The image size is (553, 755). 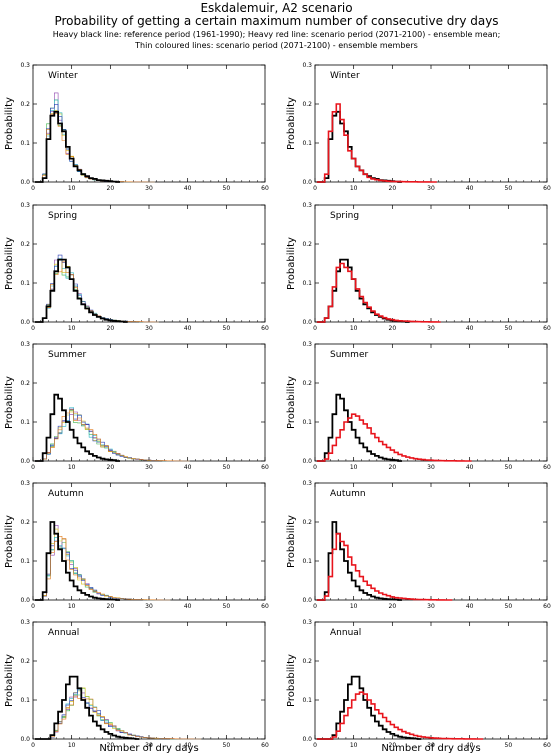 What do you see at coordinates (349, 355) in the screenshot?
I see `season-label-summer-mean: Summer` at bounding box center [349, 355].